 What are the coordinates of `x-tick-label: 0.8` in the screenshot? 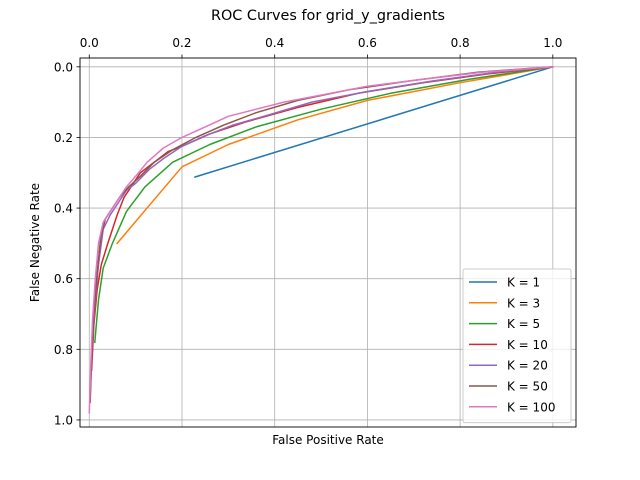 It's located at (460, 43).